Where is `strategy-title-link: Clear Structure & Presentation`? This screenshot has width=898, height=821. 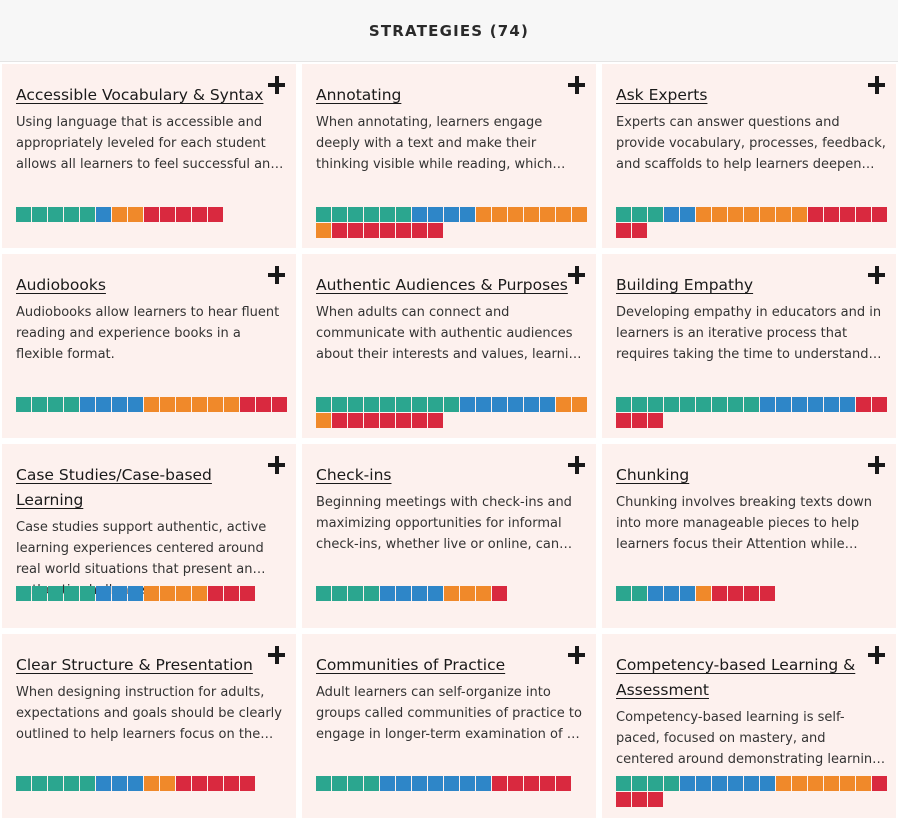
strategy-title-link: Clear Structure & Presentation is located at coordinates (134, 665).